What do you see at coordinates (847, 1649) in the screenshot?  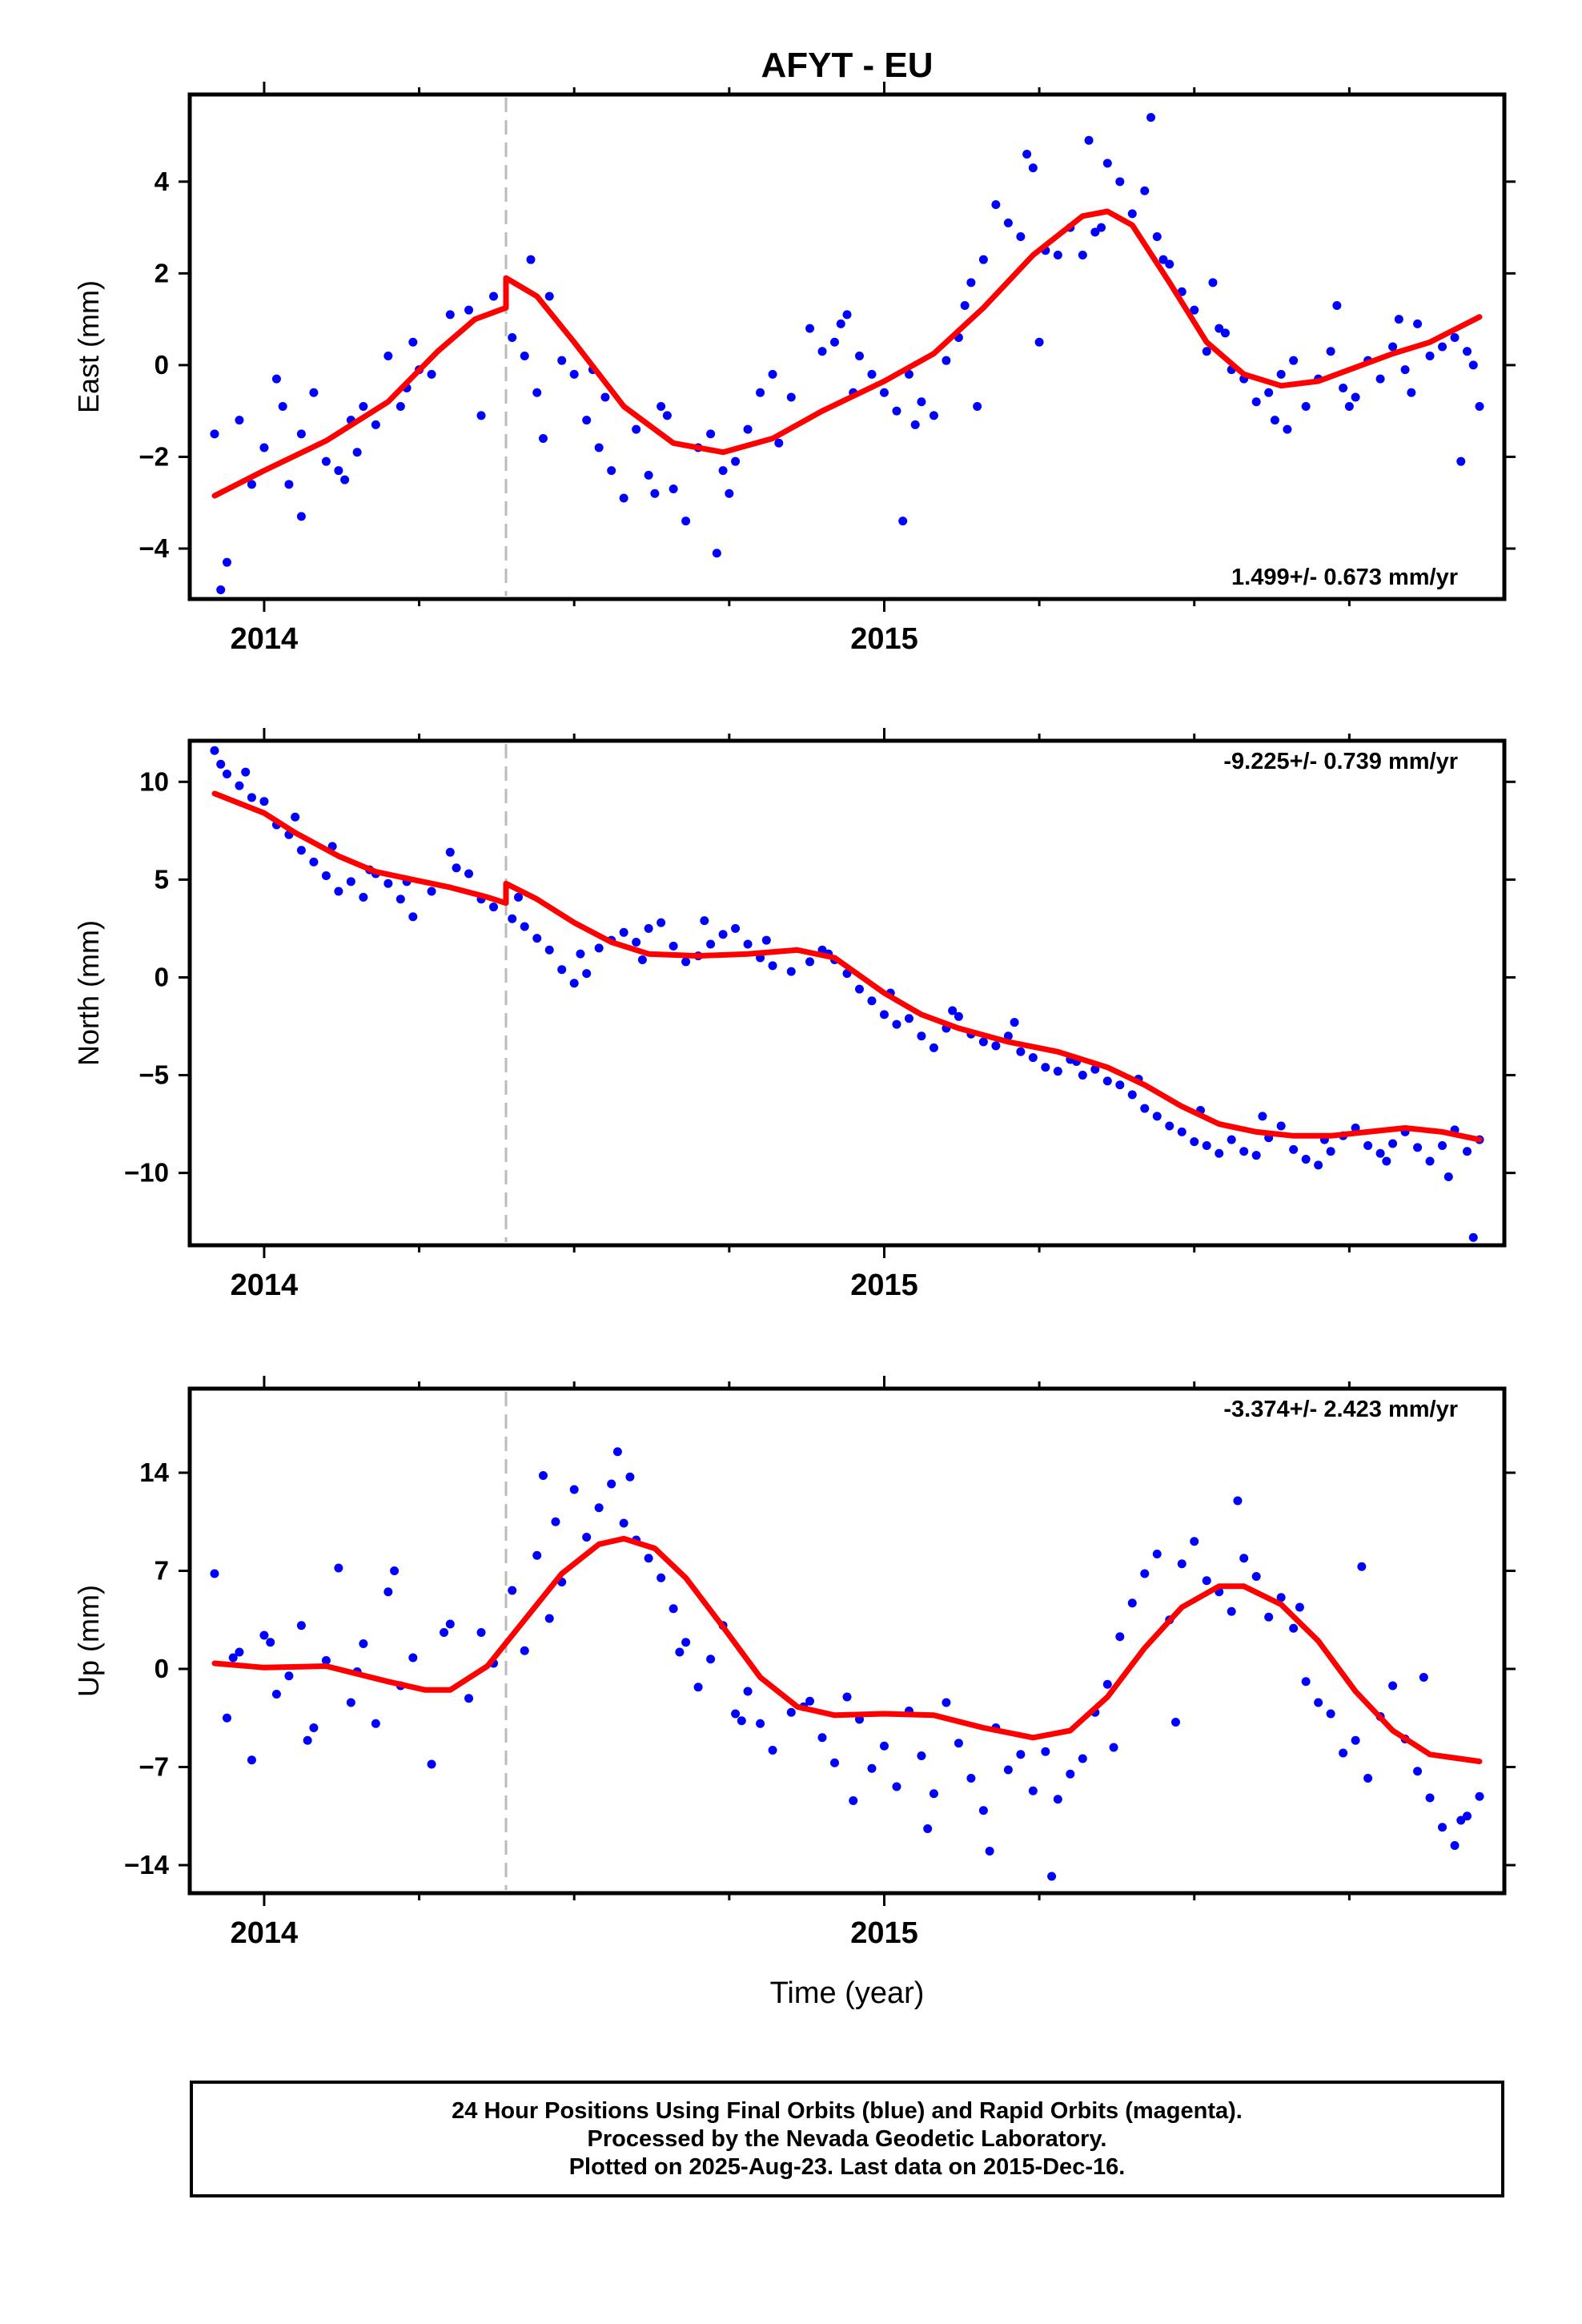 I see `up-model-curve` at bounding box center [847, 1649].